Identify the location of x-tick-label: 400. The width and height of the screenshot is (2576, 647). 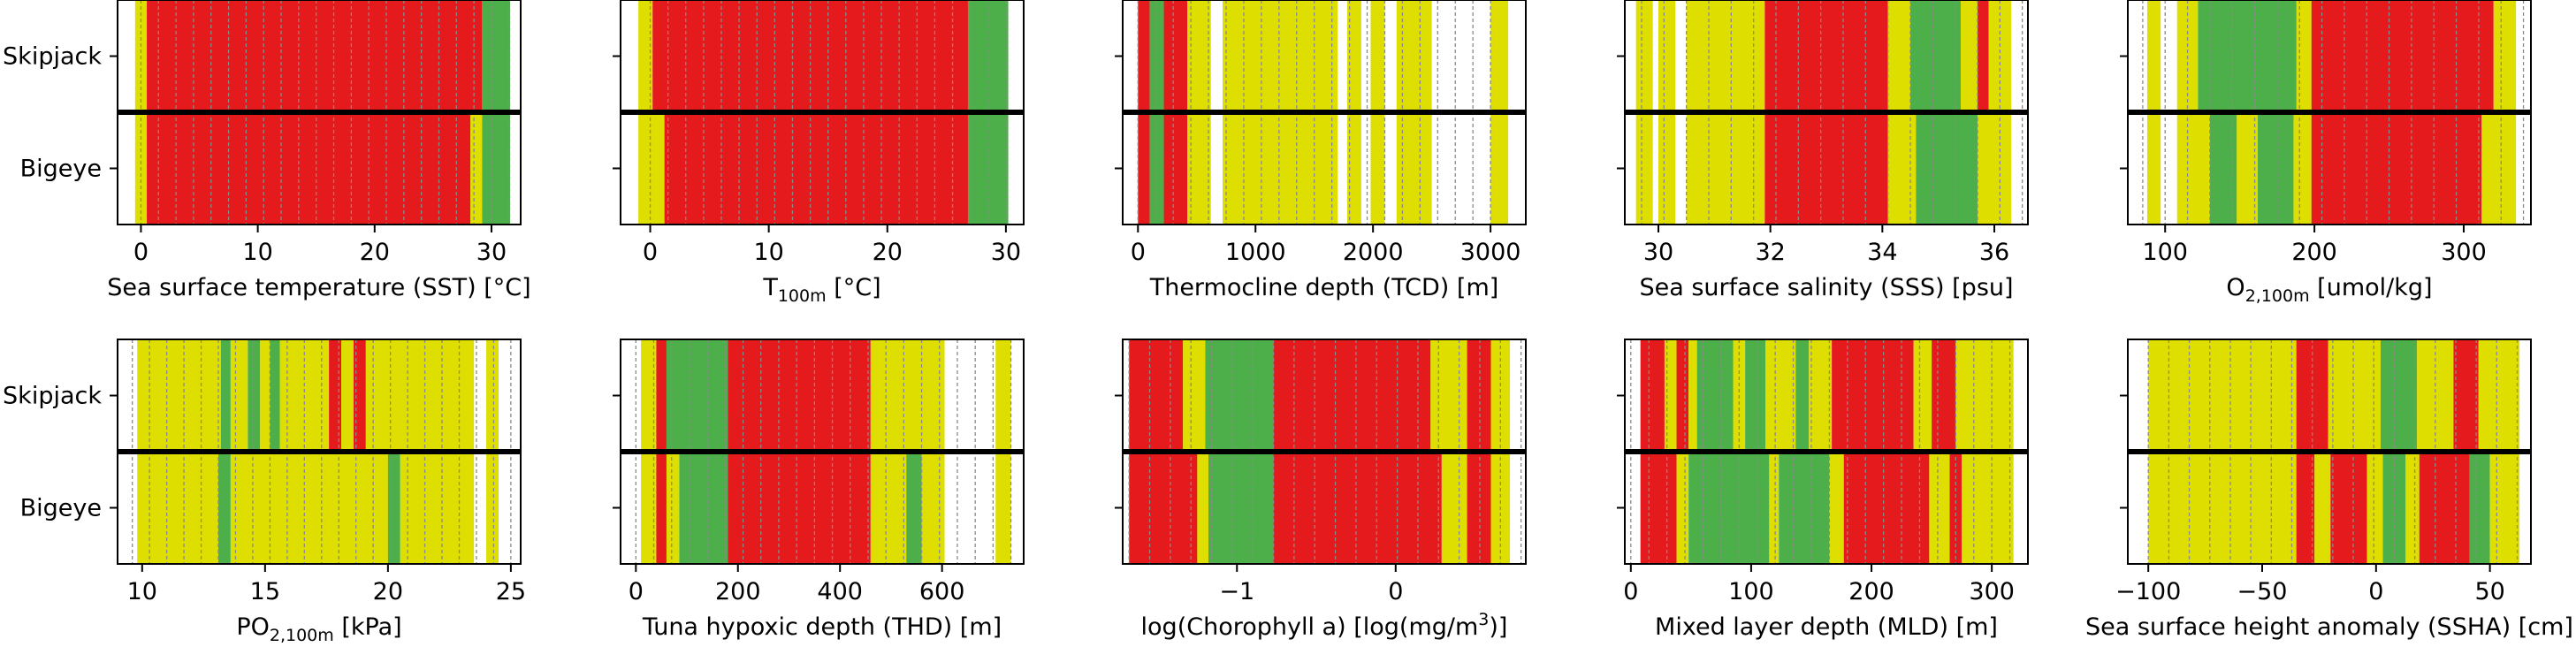
(840, 591).